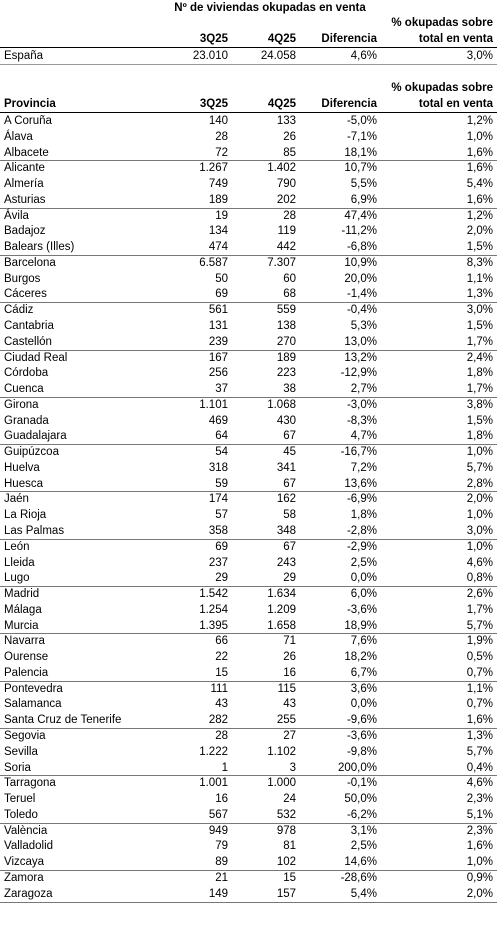 The height and width of the screenshot is (934, 497). I want to click on cell: 149, so click(218, 893).